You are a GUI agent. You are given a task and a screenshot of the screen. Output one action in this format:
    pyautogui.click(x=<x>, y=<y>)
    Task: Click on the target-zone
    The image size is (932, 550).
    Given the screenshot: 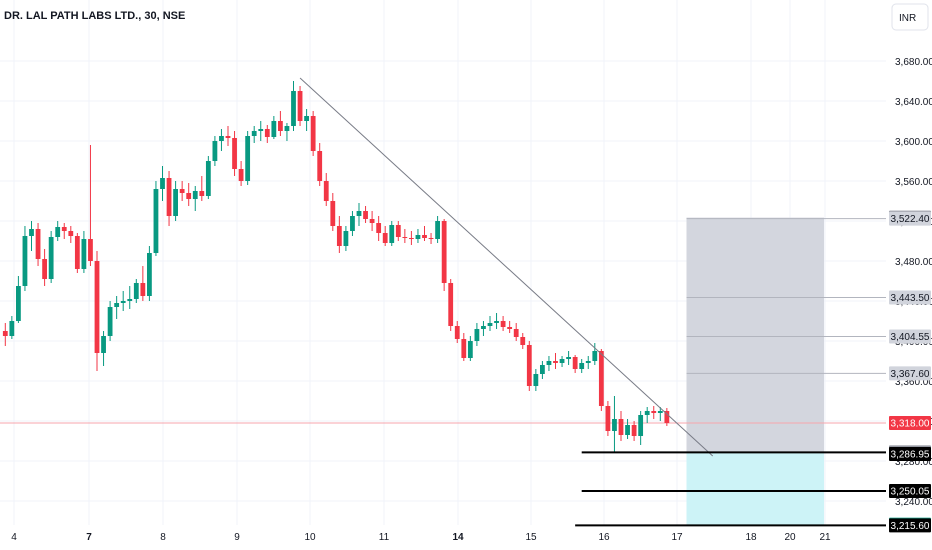 What is the action you would take?
    pyautogui.click(x=755, y=488)
    